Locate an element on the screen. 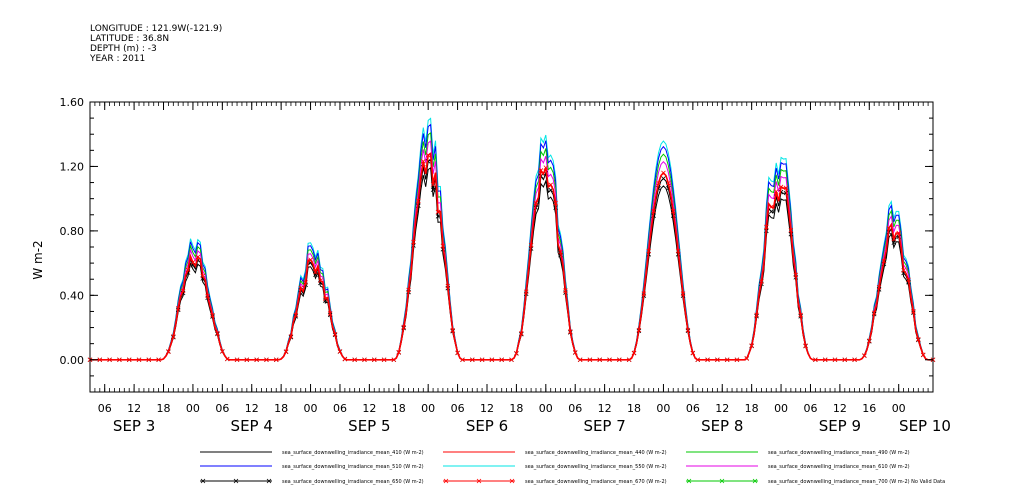  y-tick-label: 0.40 is located at coordinates (72, 295).